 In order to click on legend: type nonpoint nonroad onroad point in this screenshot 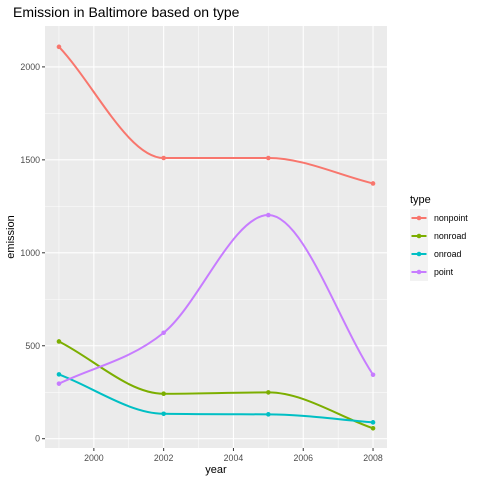, I will do `click(439, 237)`.